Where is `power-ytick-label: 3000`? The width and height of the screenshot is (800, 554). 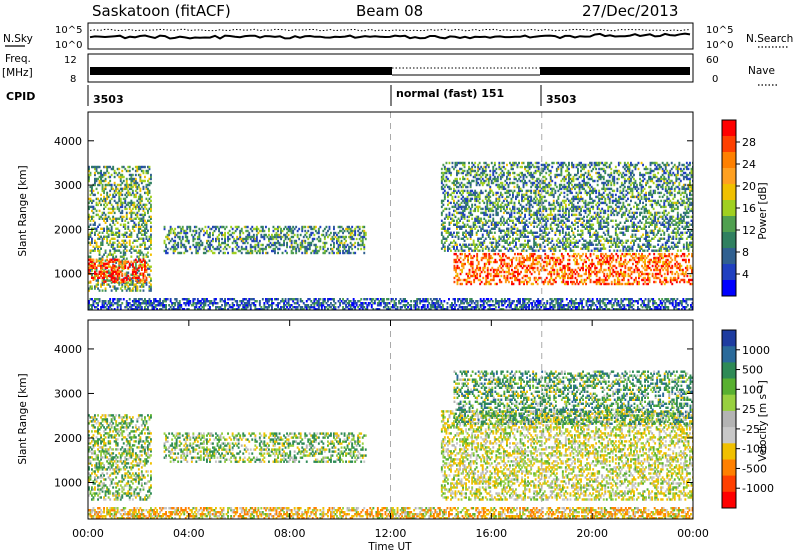
power-ytick-label: 3000 is located at coordinates (68, 185).